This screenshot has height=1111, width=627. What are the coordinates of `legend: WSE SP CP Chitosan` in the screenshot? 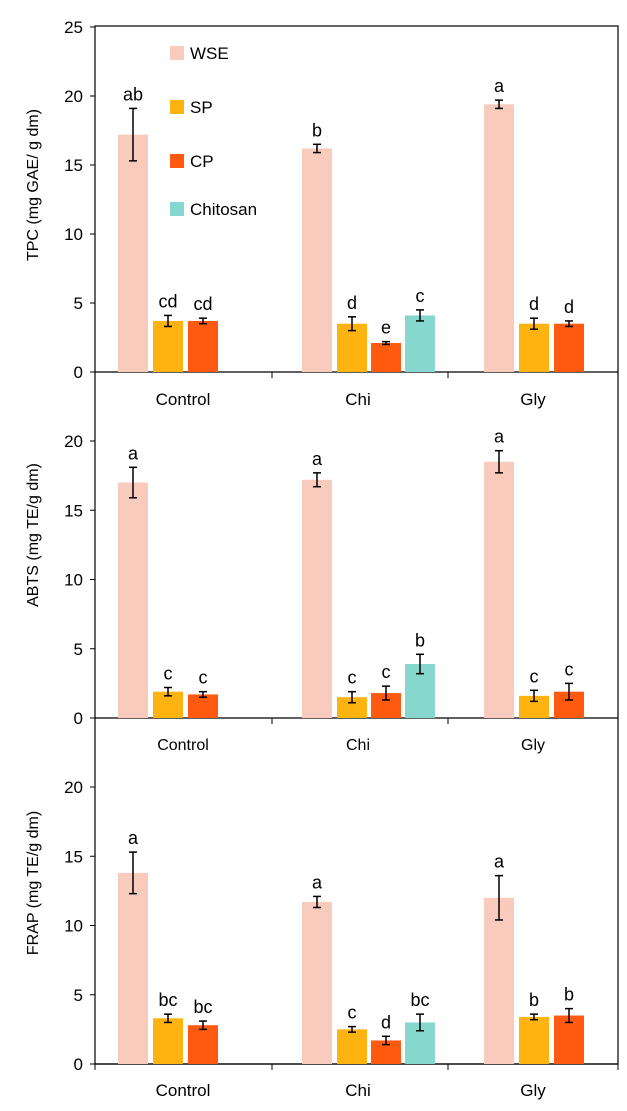 It's located at (213, 131).